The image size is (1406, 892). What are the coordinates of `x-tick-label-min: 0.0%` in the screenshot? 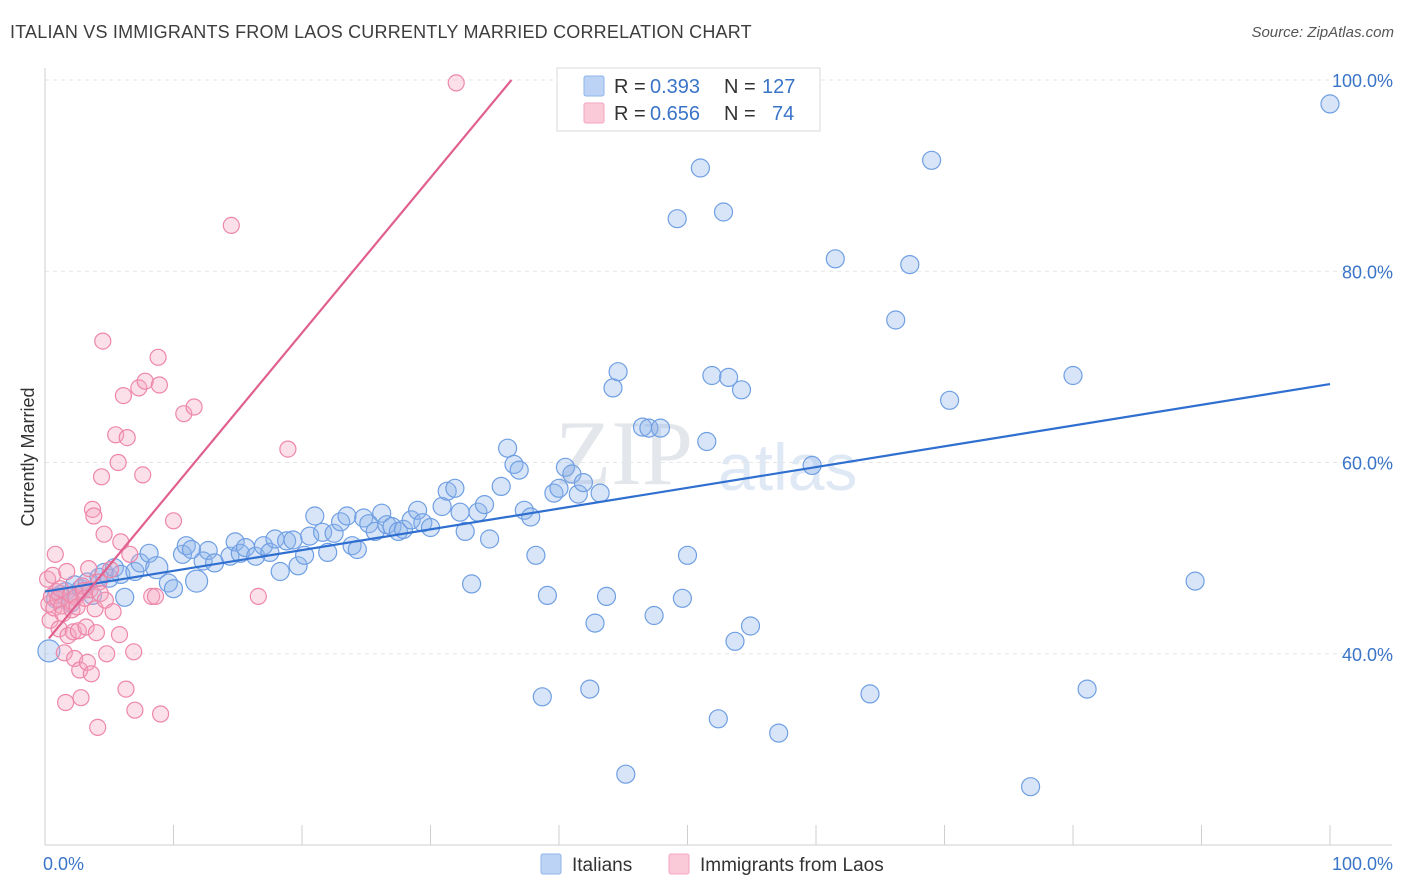 It's located at (63, 864).